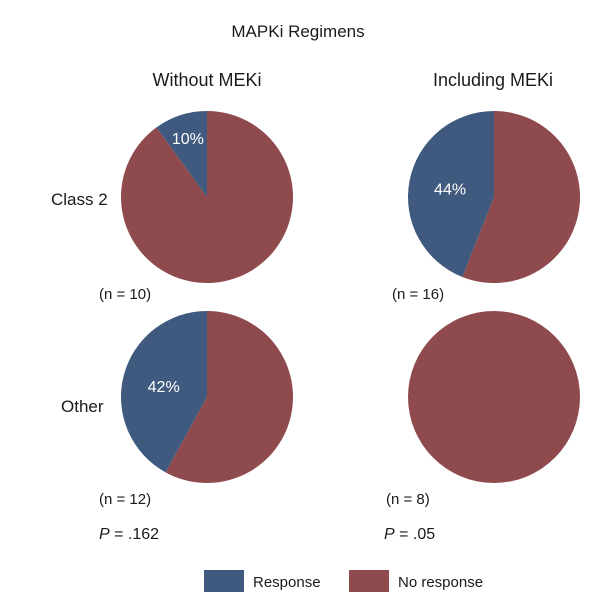 This screenshot has width=596, height=608. I want to click on pie-class-2-including-meki: 44%, so click(493, 197).